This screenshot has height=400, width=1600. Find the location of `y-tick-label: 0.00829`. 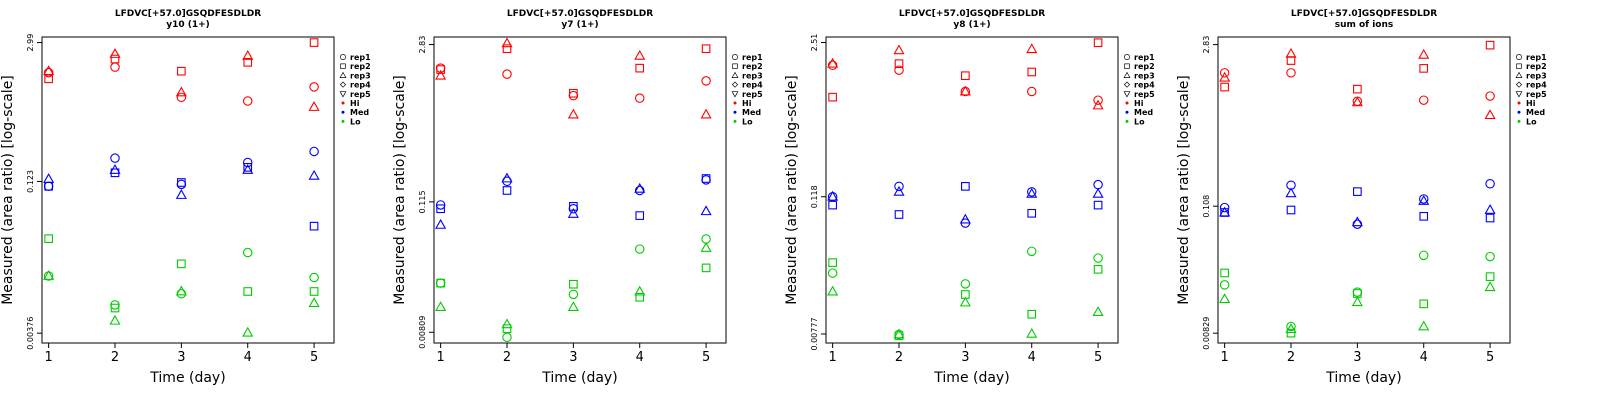

y-tick-label: 0.00829 is located at coordinates (1206, 333).